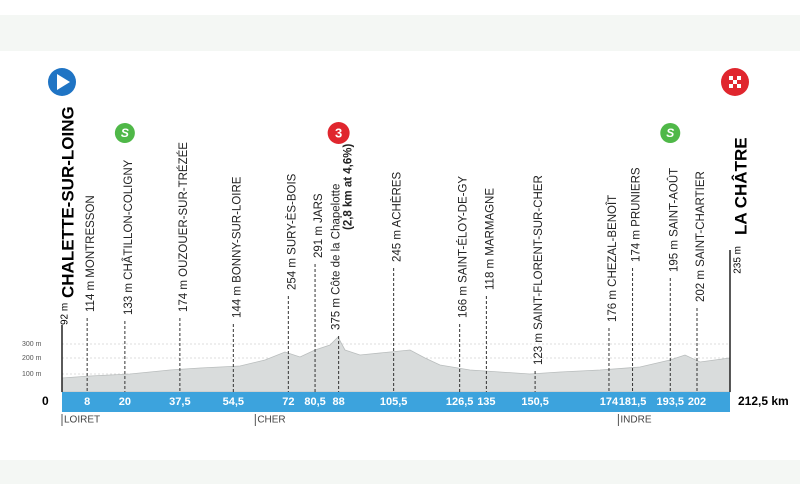  I want to click on altitude-label: 100 m, so click(32, 374).